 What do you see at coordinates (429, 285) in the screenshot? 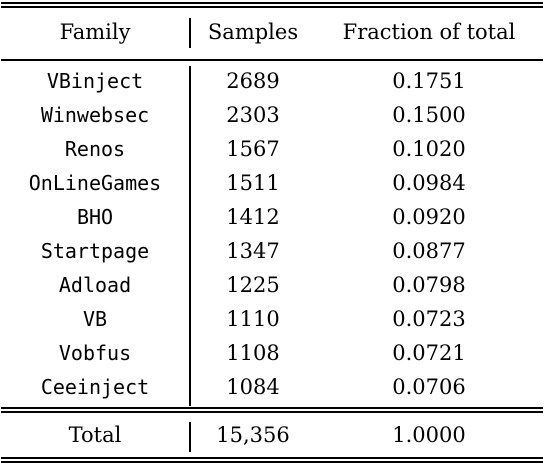
I see `row-fraction: 0.0798` at bounding box center [429, 285].